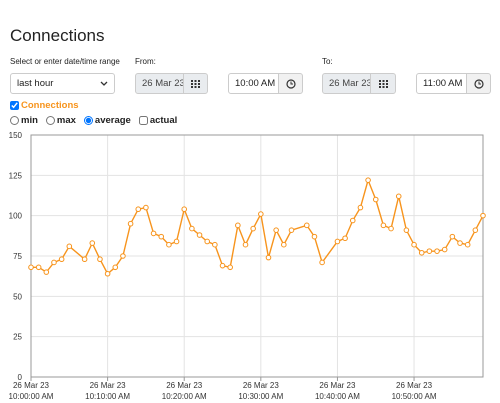  What do you see at coordinates (107, 396) in the screenshot?
I see `x-tick-label-line: 10:10:00 AM` at bounding box center [107, 396].